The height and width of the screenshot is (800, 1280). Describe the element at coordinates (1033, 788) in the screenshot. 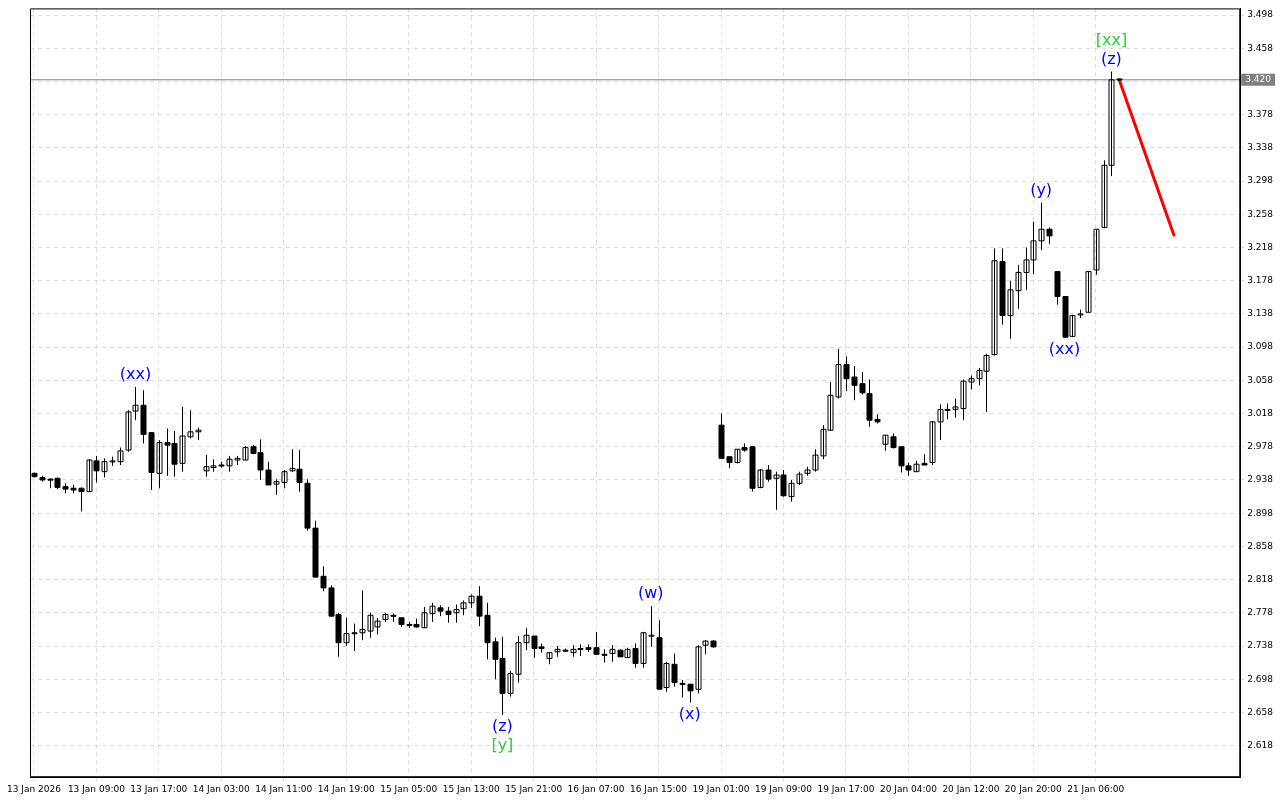

I see `x-tick-label: 20 Jan 20:00` at that location.